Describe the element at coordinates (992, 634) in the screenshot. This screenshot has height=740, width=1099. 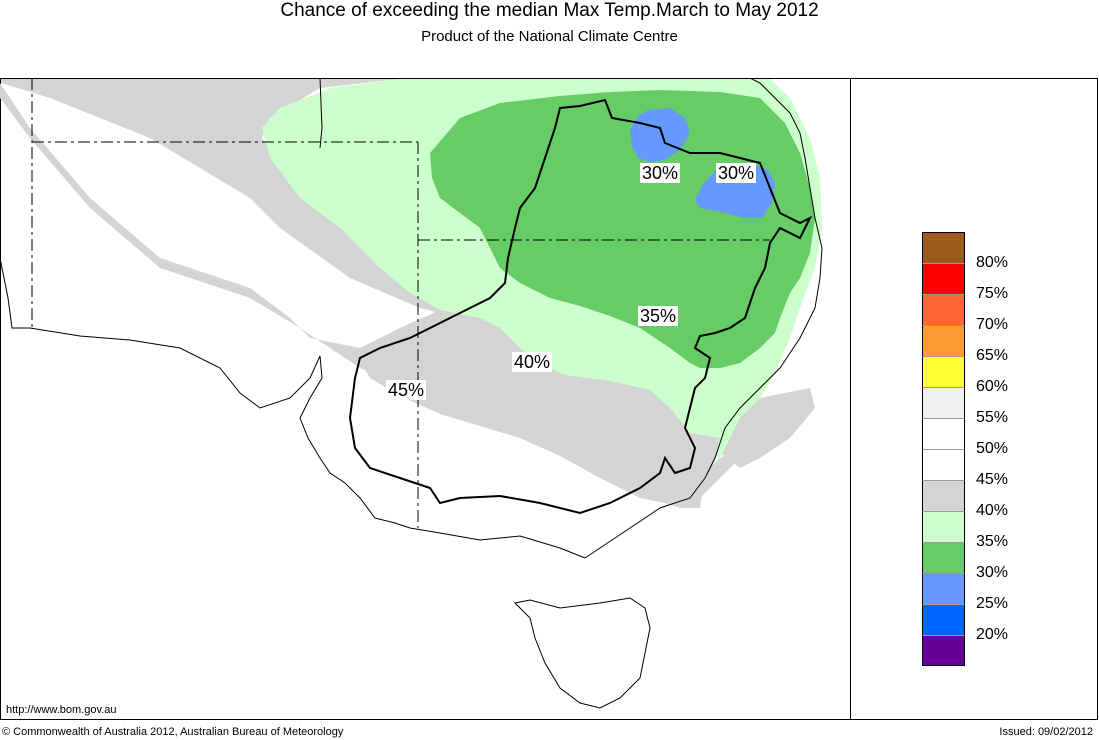
I see `legend-label: 20%` at that location.